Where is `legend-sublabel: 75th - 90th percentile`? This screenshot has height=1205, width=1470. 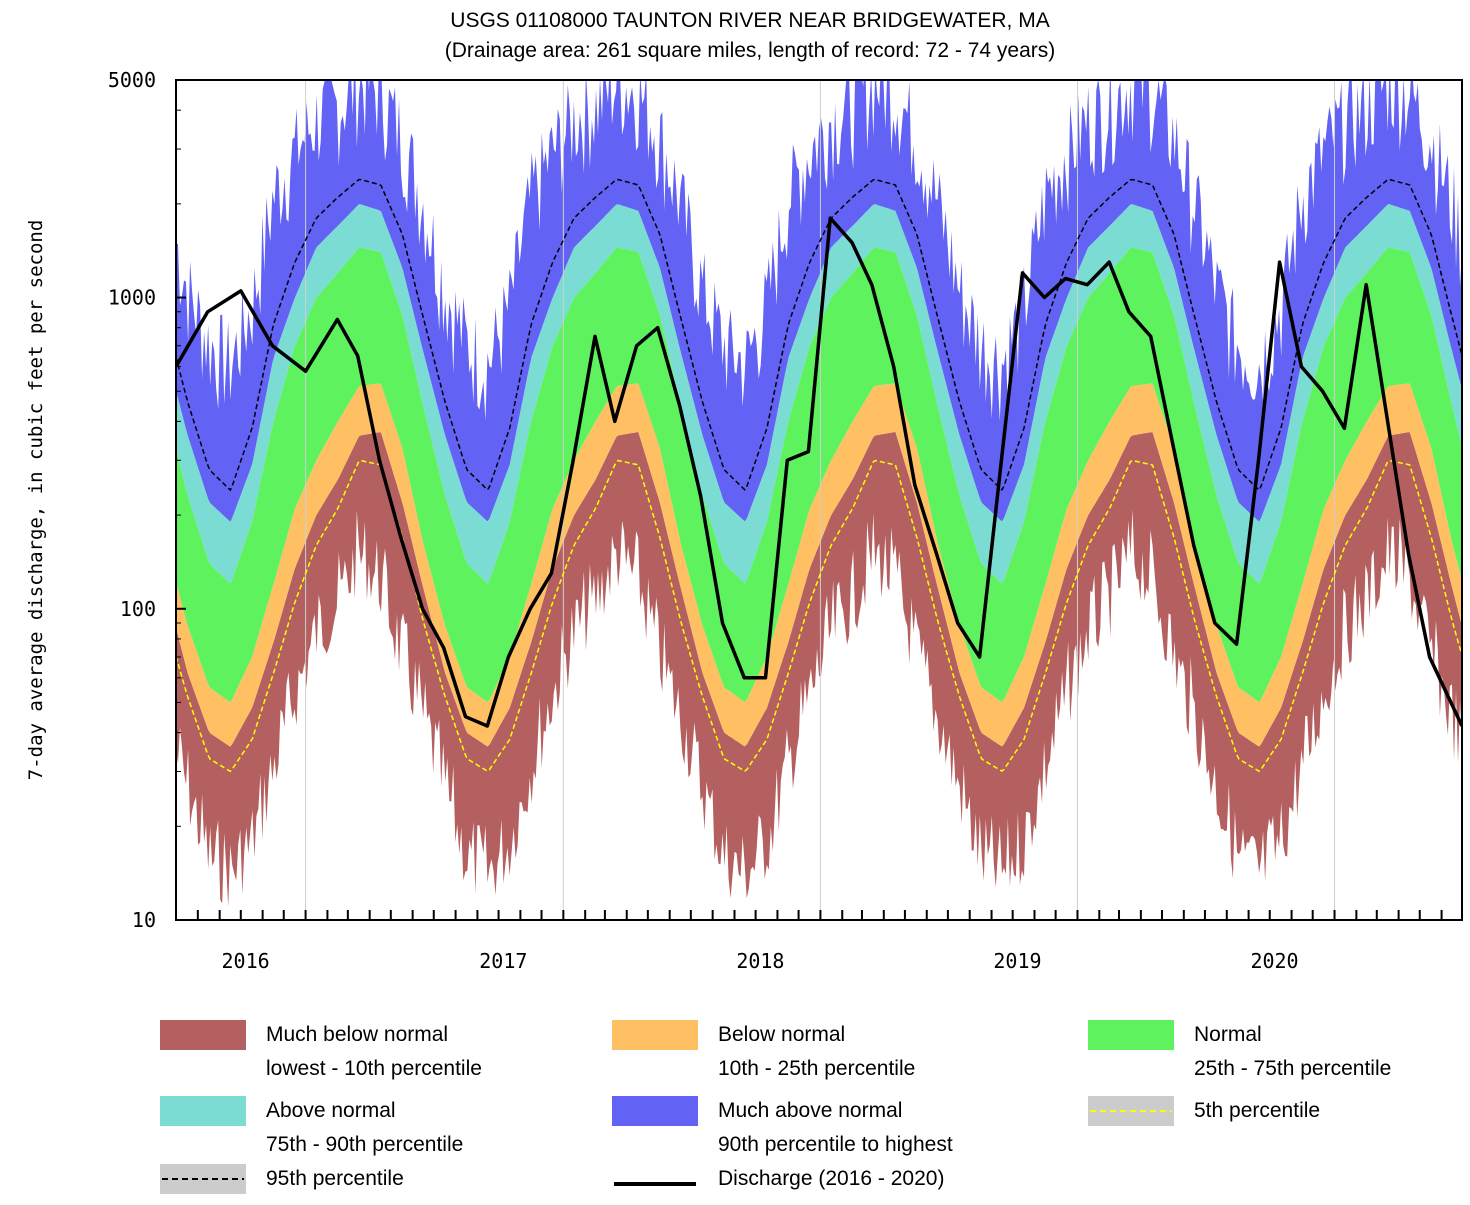
legend-sublabel: 75th - 90th percentile is located at coordinates (365, 1144).